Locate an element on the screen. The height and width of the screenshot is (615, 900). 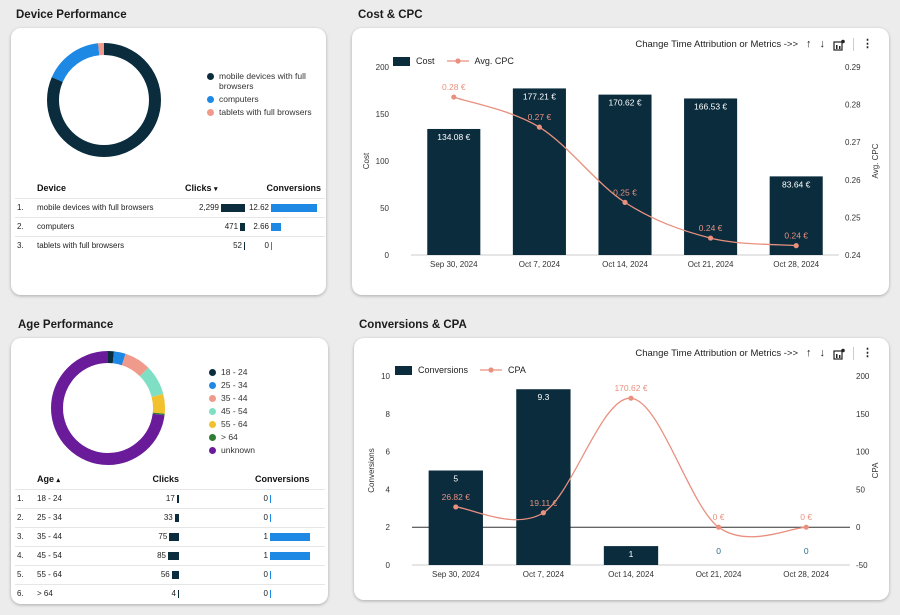
table-row: 2. computers 471 2.66 is located at coordinates (170, 226).